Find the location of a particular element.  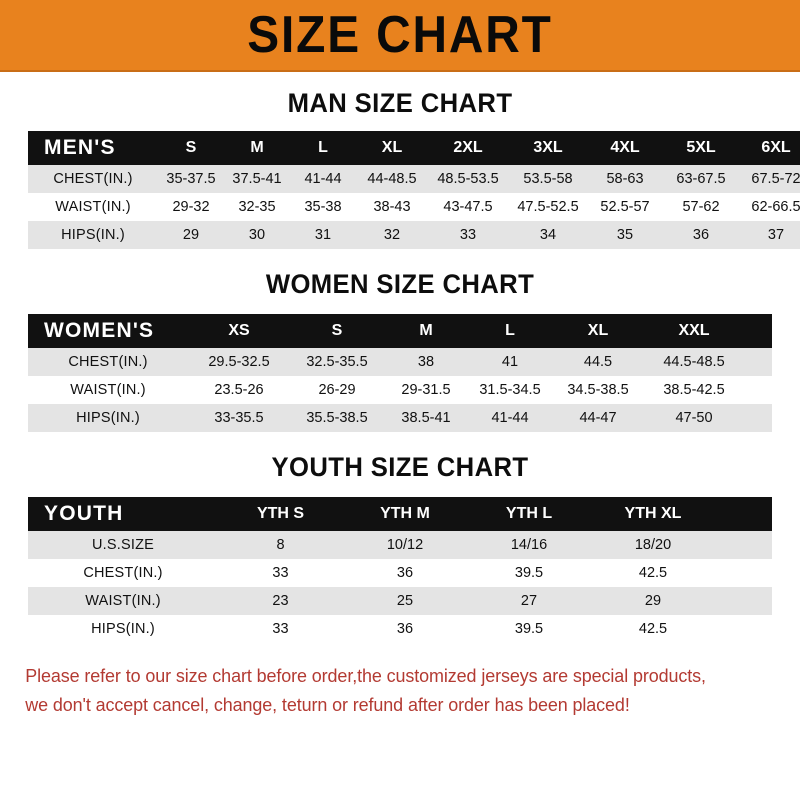

table-row: U.S.SIZE 8 10/12 14/16 18/20 is located at coordinates (400, 545).